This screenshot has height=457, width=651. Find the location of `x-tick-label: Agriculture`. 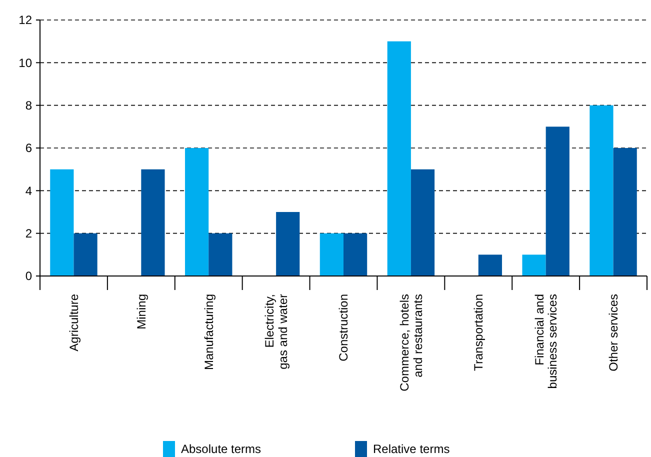

x-tick-label: Agriculture is located at coordinates (73, 323).